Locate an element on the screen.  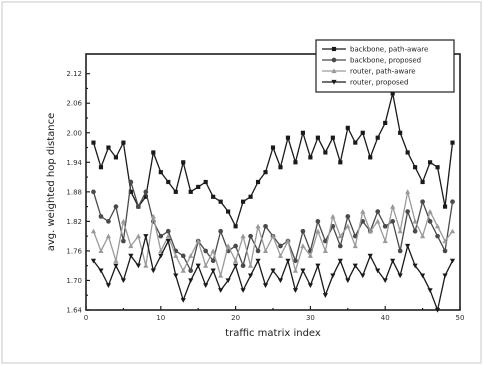
y-tick-label: 1.88 is located at coordinates (74, 192).